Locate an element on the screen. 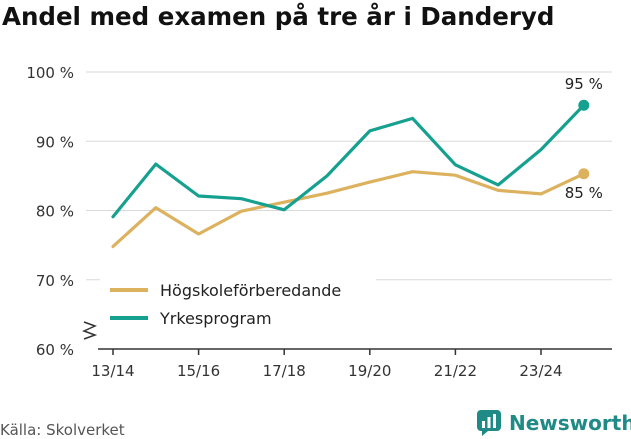 The height and width of the screenshot is (439, 631). x-tick-label: 13/14 is located at coordinates (112, 371).